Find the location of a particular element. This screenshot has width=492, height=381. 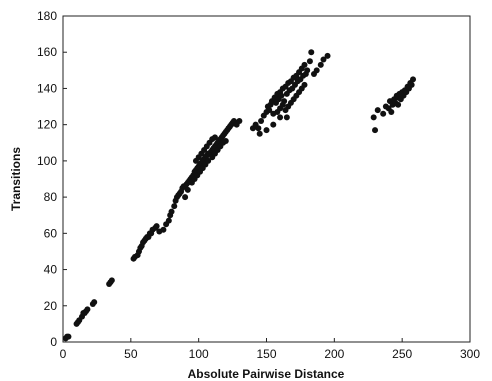

x-tick-label: 0 is located at coordinates (63, 354).